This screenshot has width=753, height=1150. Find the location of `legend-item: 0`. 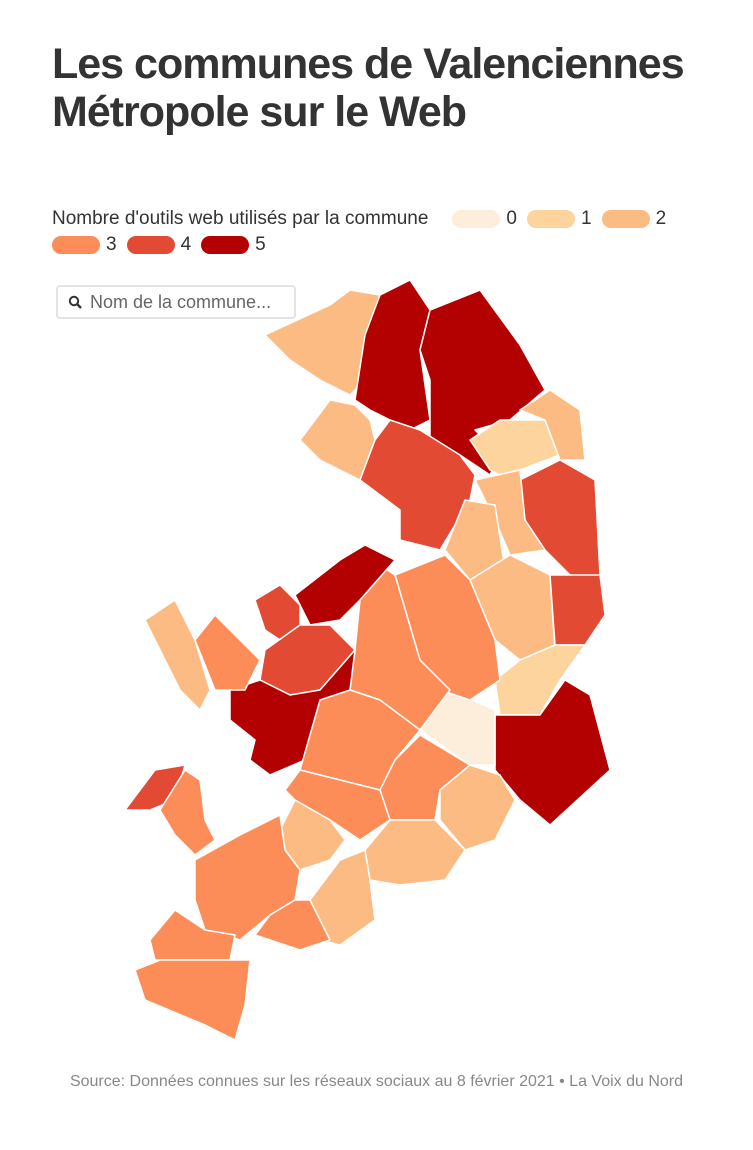

legend-item: 0 is located at coordinates (484, 219).